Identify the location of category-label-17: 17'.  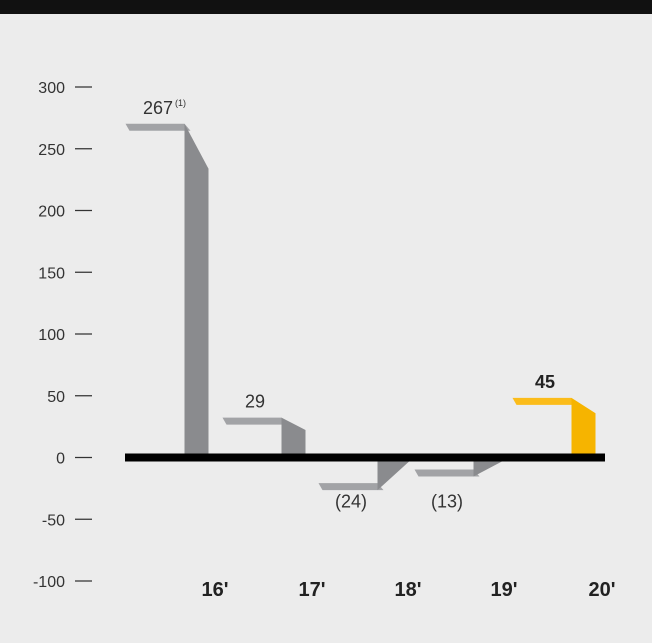
(311, 590).